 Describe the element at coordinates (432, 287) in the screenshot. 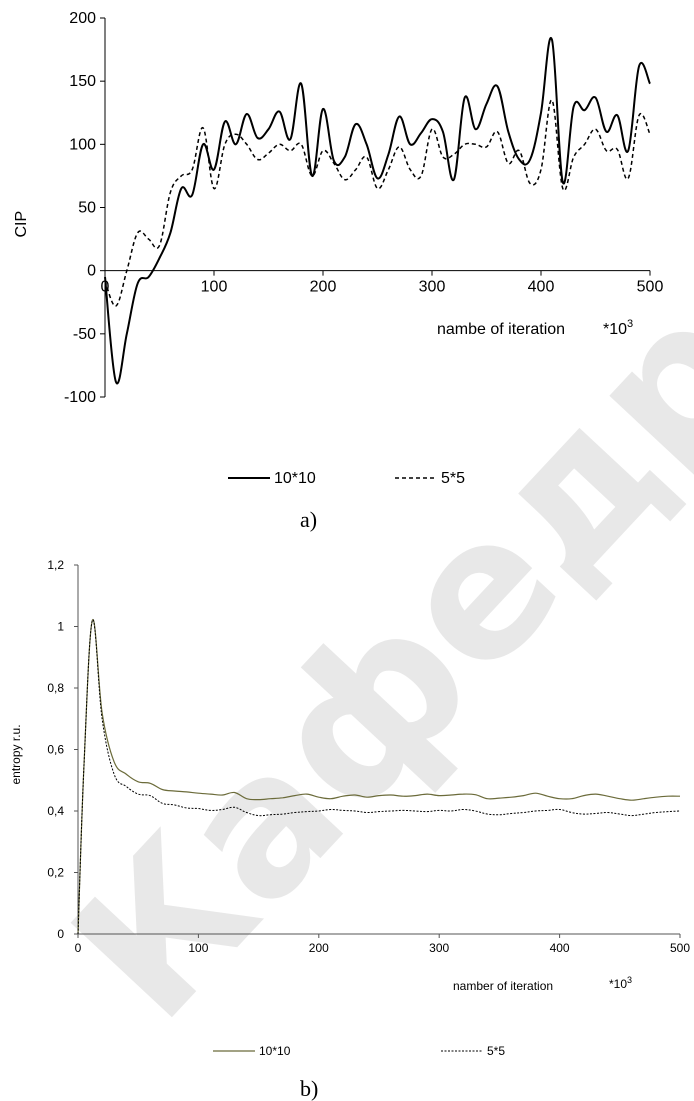

I see `chart-a-x-tick-label: 300` at that location.